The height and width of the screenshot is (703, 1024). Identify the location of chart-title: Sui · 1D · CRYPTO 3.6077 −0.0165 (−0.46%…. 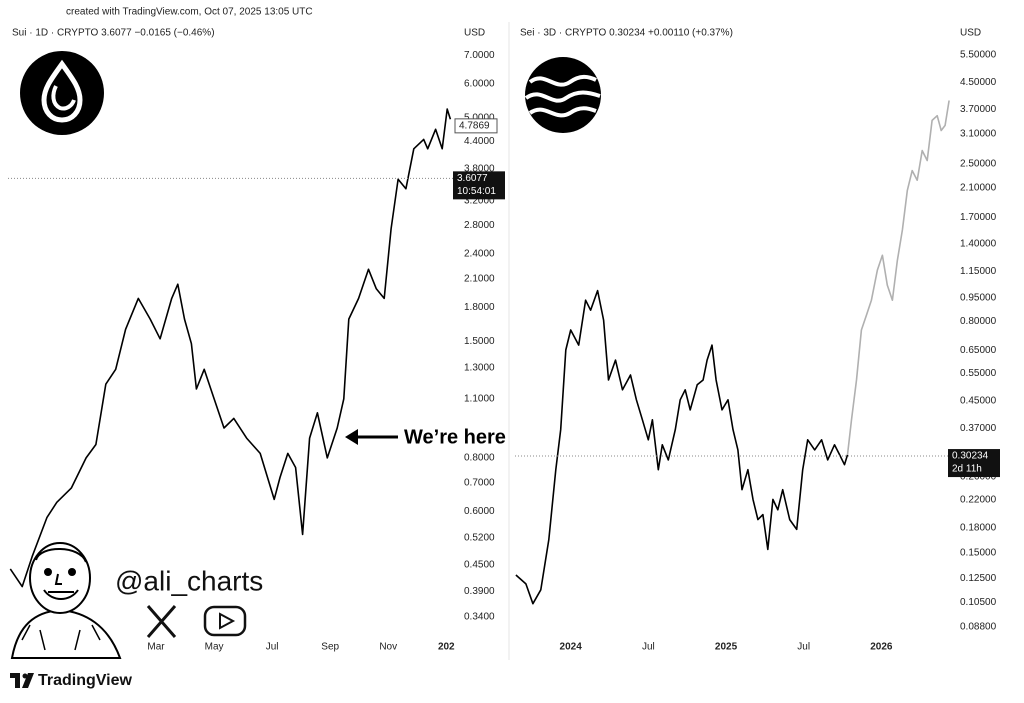
(113, 33).